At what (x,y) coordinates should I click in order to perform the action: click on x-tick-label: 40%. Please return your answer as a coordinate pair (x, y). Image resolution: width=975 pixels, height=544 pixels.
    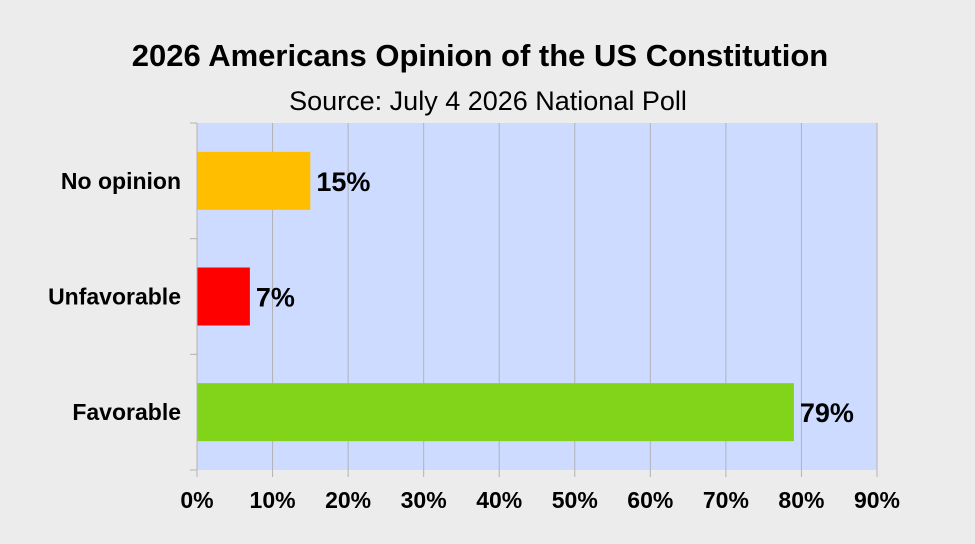
    Looking at the image, I should click on (499, 500).